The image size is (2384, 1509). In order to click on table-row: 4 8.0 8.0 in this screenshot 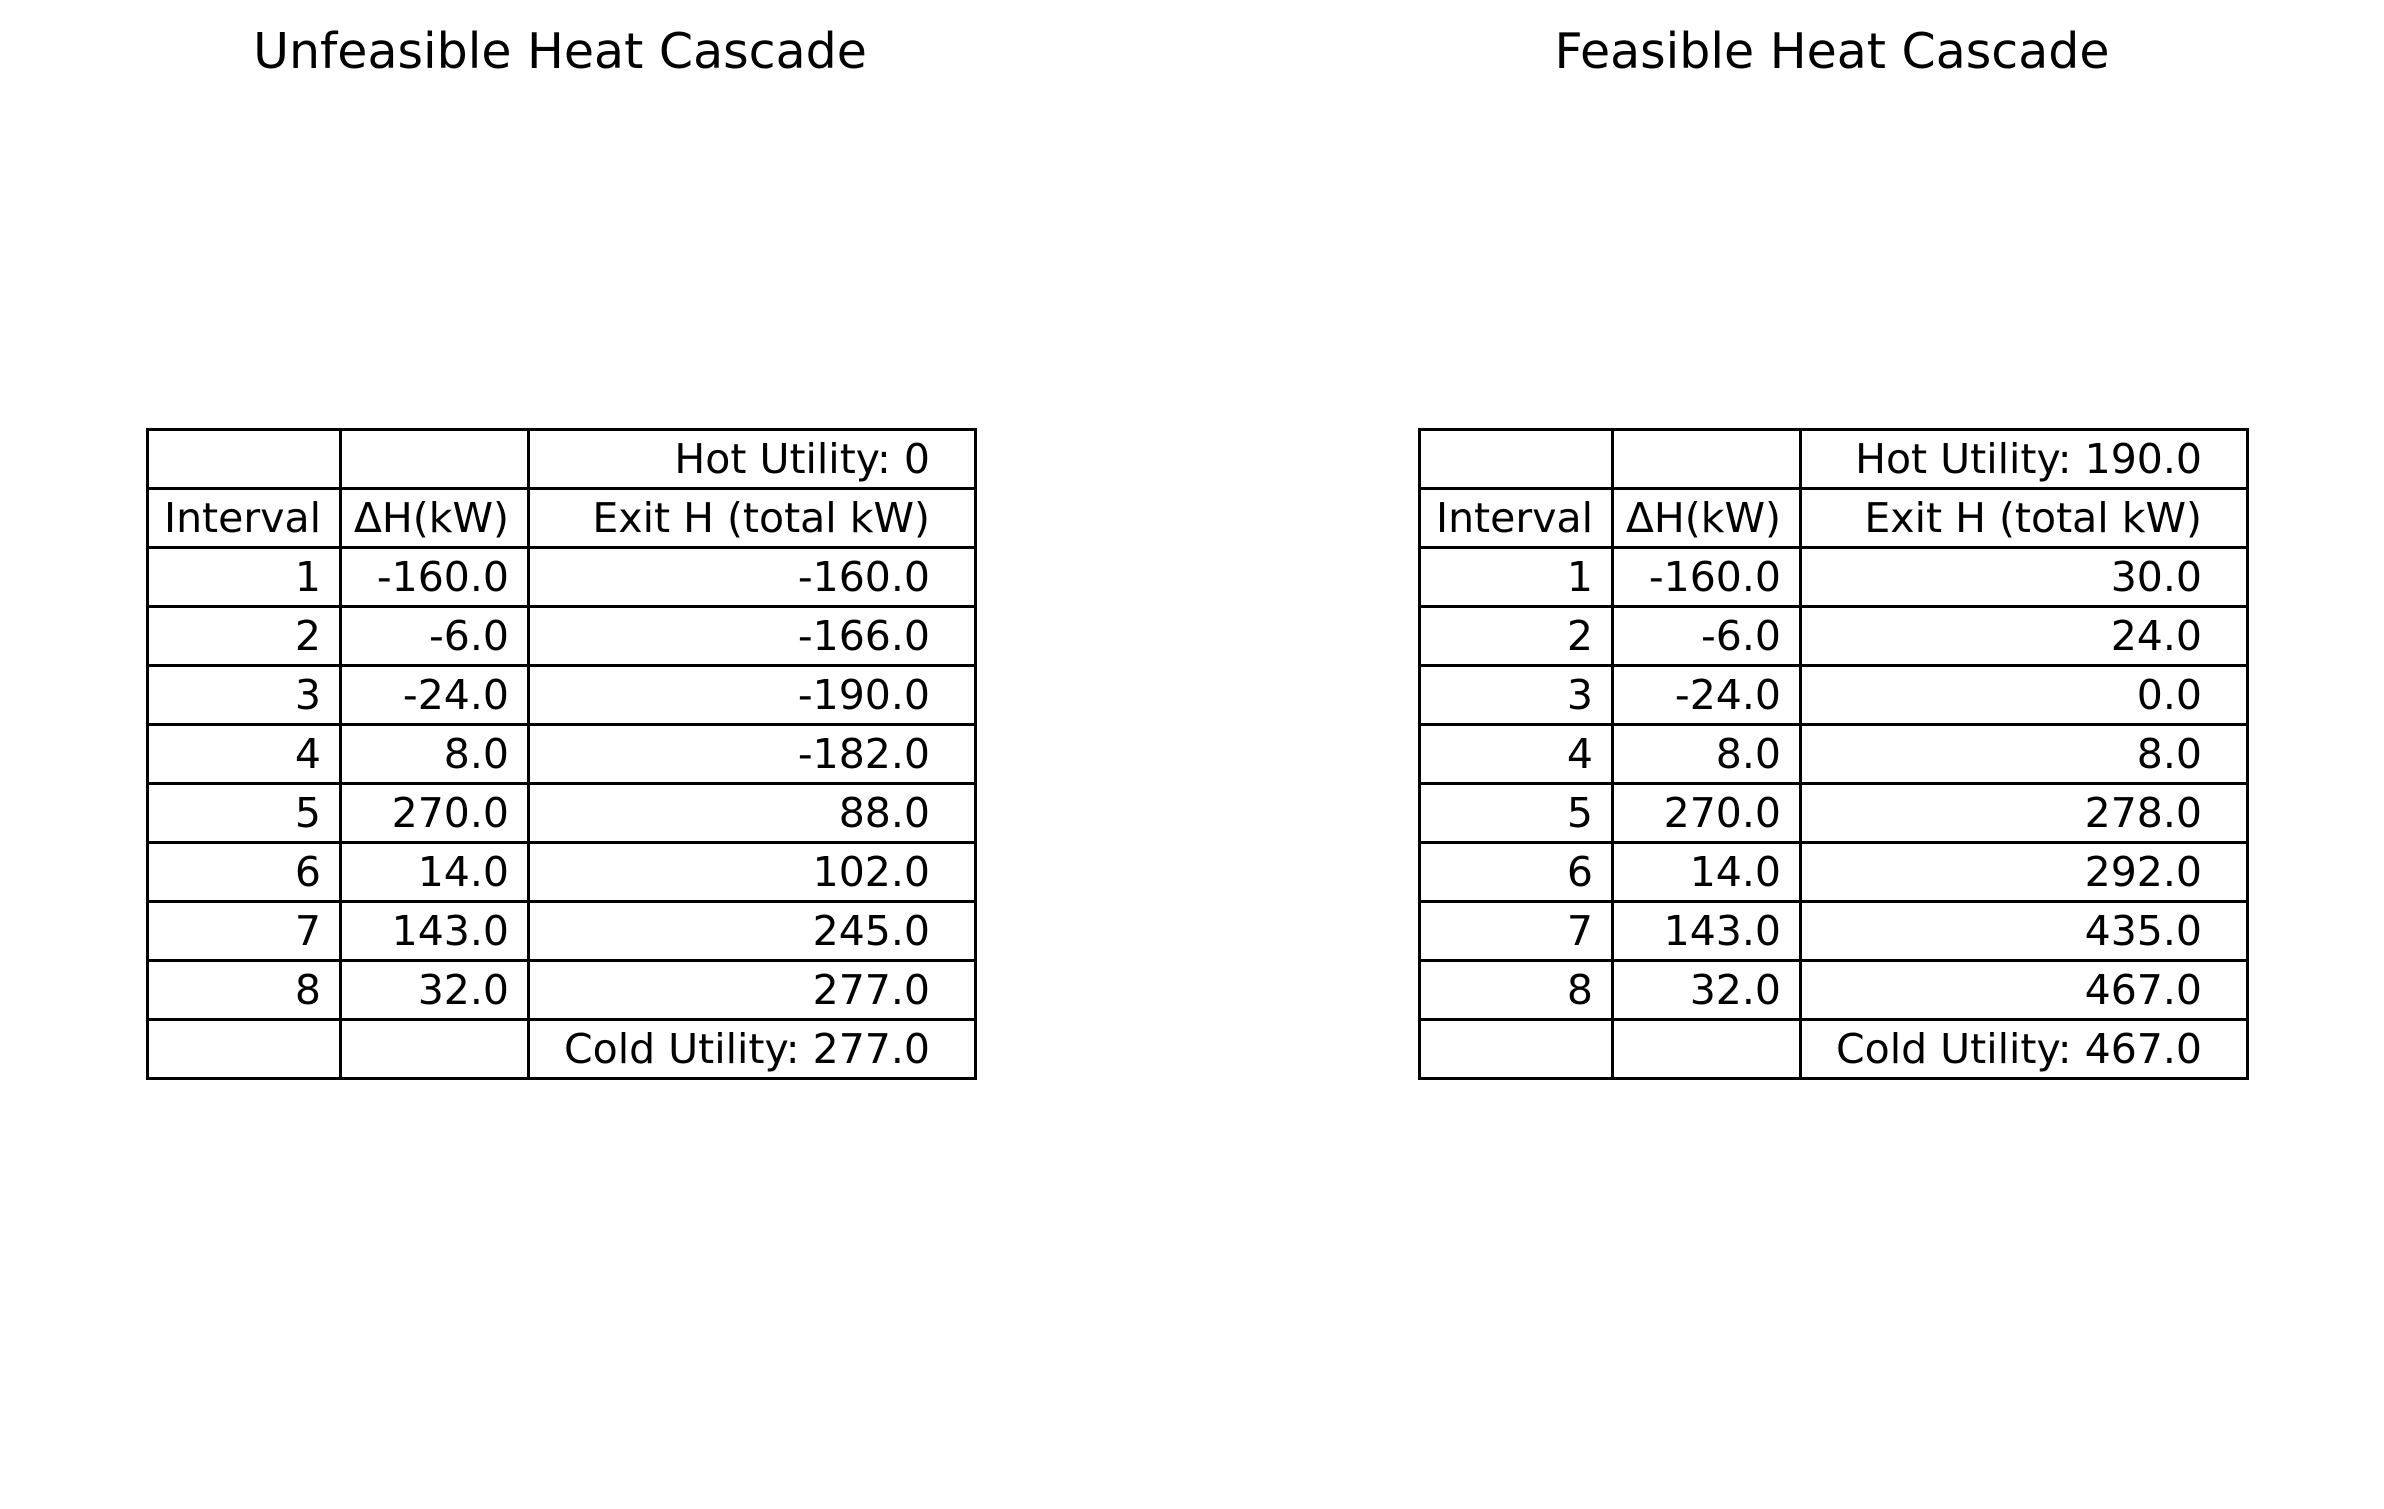, I will do `click(1833, 754)`.